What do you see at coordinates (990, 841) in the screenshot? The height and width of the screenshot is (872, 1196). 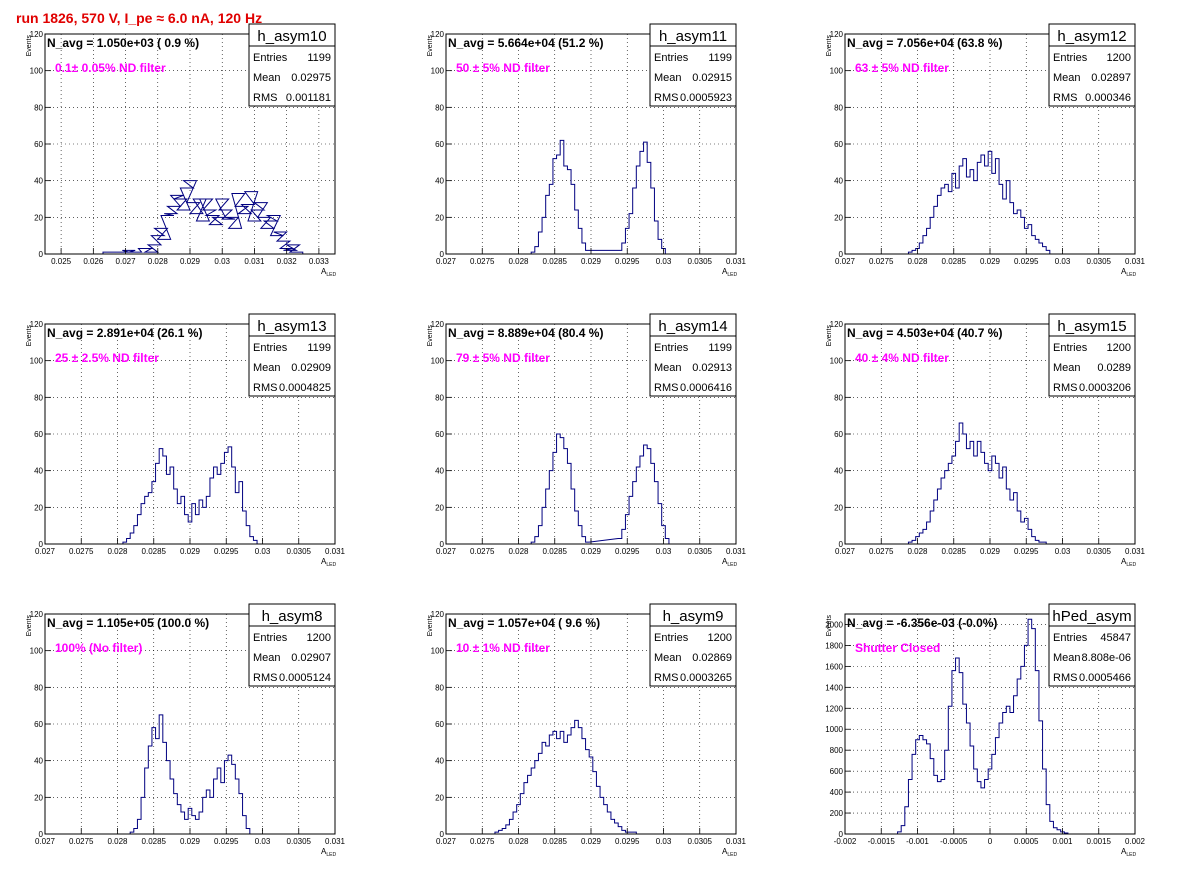 I see `x-tick-label: 0` at bounding box center [990, 841].